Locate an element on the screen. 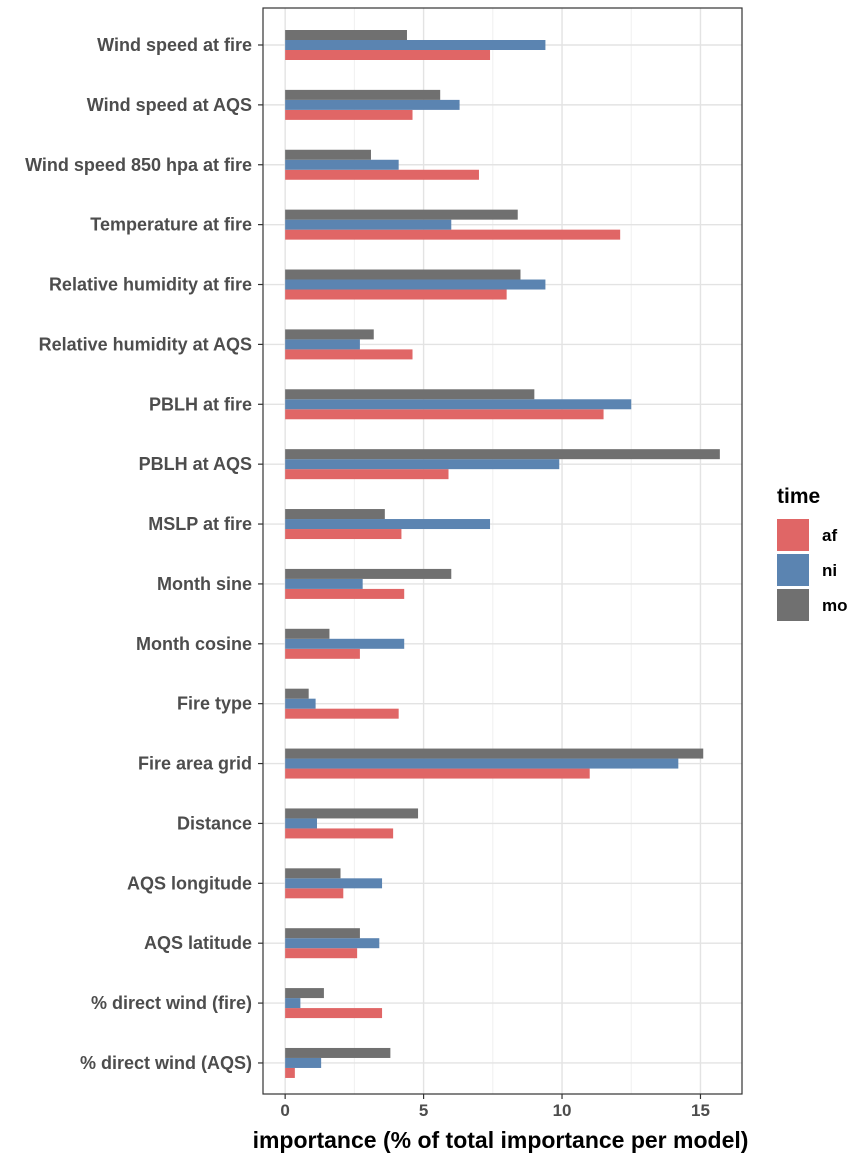  category-label: % direct wind (AQS) is located at coordinates (166, 1063).